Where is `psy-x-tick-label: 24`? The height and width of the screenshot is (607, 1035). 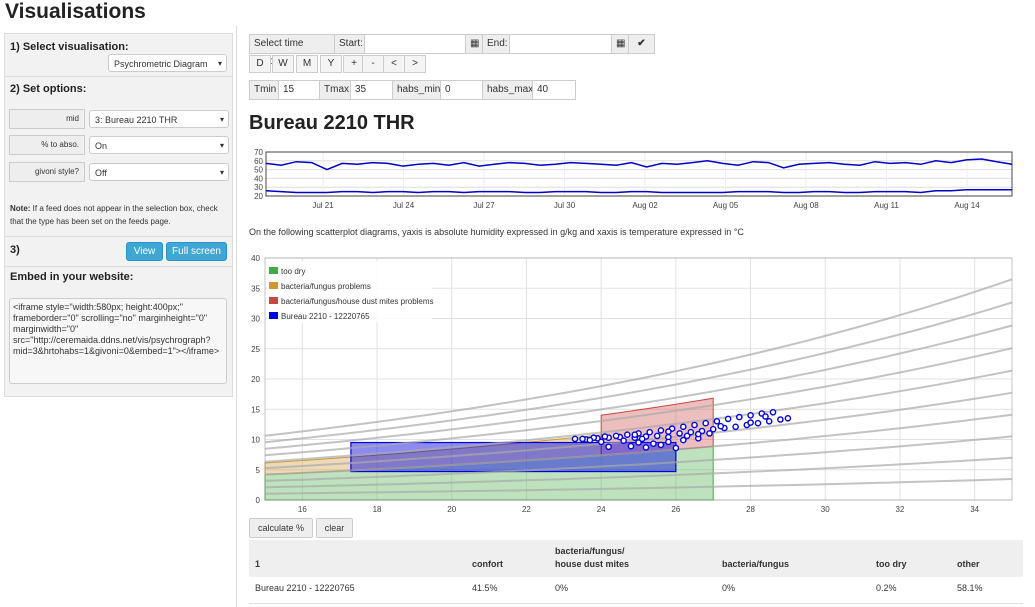
psy-x-tick-label: 24 is located at coordinates (601, 509).